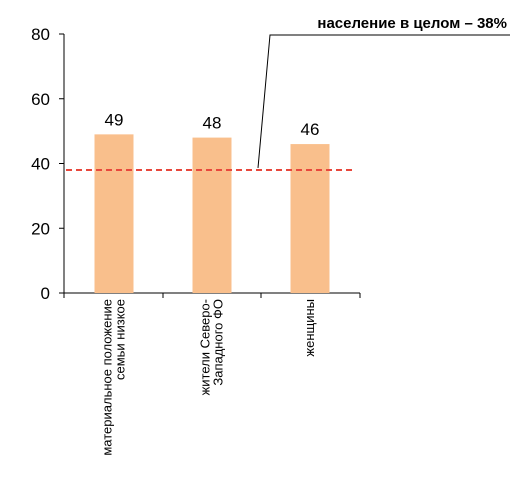  Describe the element at coordinates (212, 123) in the screenshot. I see `value-label-1: 48` at that location.